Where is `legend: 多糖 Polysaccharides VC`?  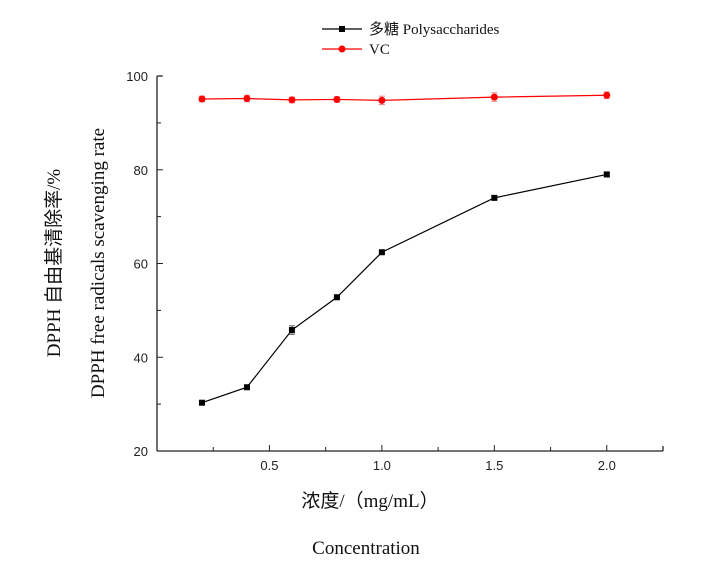 legend: 多糖 Polysaccharides VC is located at coordinates (411, 39).